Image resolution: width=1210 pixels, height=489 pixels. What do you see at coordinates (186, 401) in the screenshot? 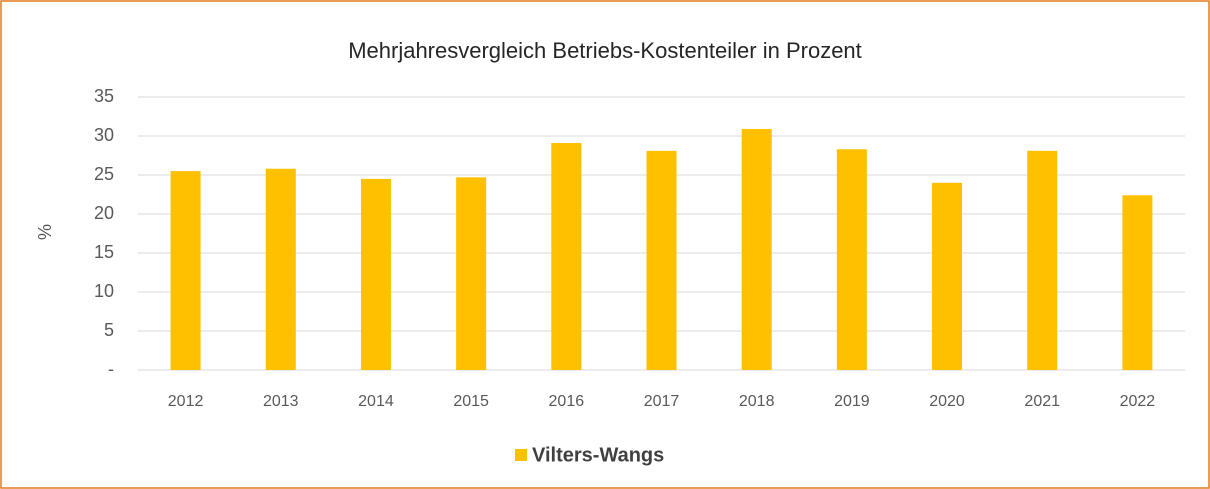
I see `x-tick-label: 2012` at bounding box center [186, 401].